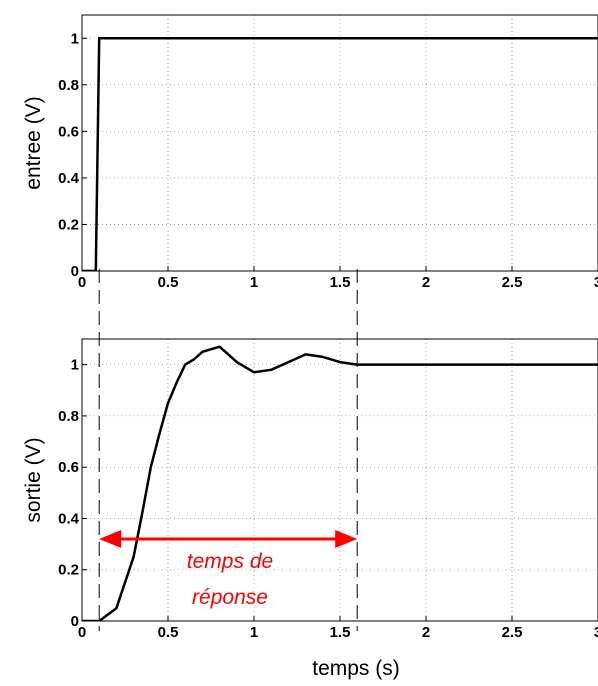  What do you see at coordinates (356, 668) in the screenshot?
I see `x-axis-label: temps (s)` at bounding box center [356, 668].